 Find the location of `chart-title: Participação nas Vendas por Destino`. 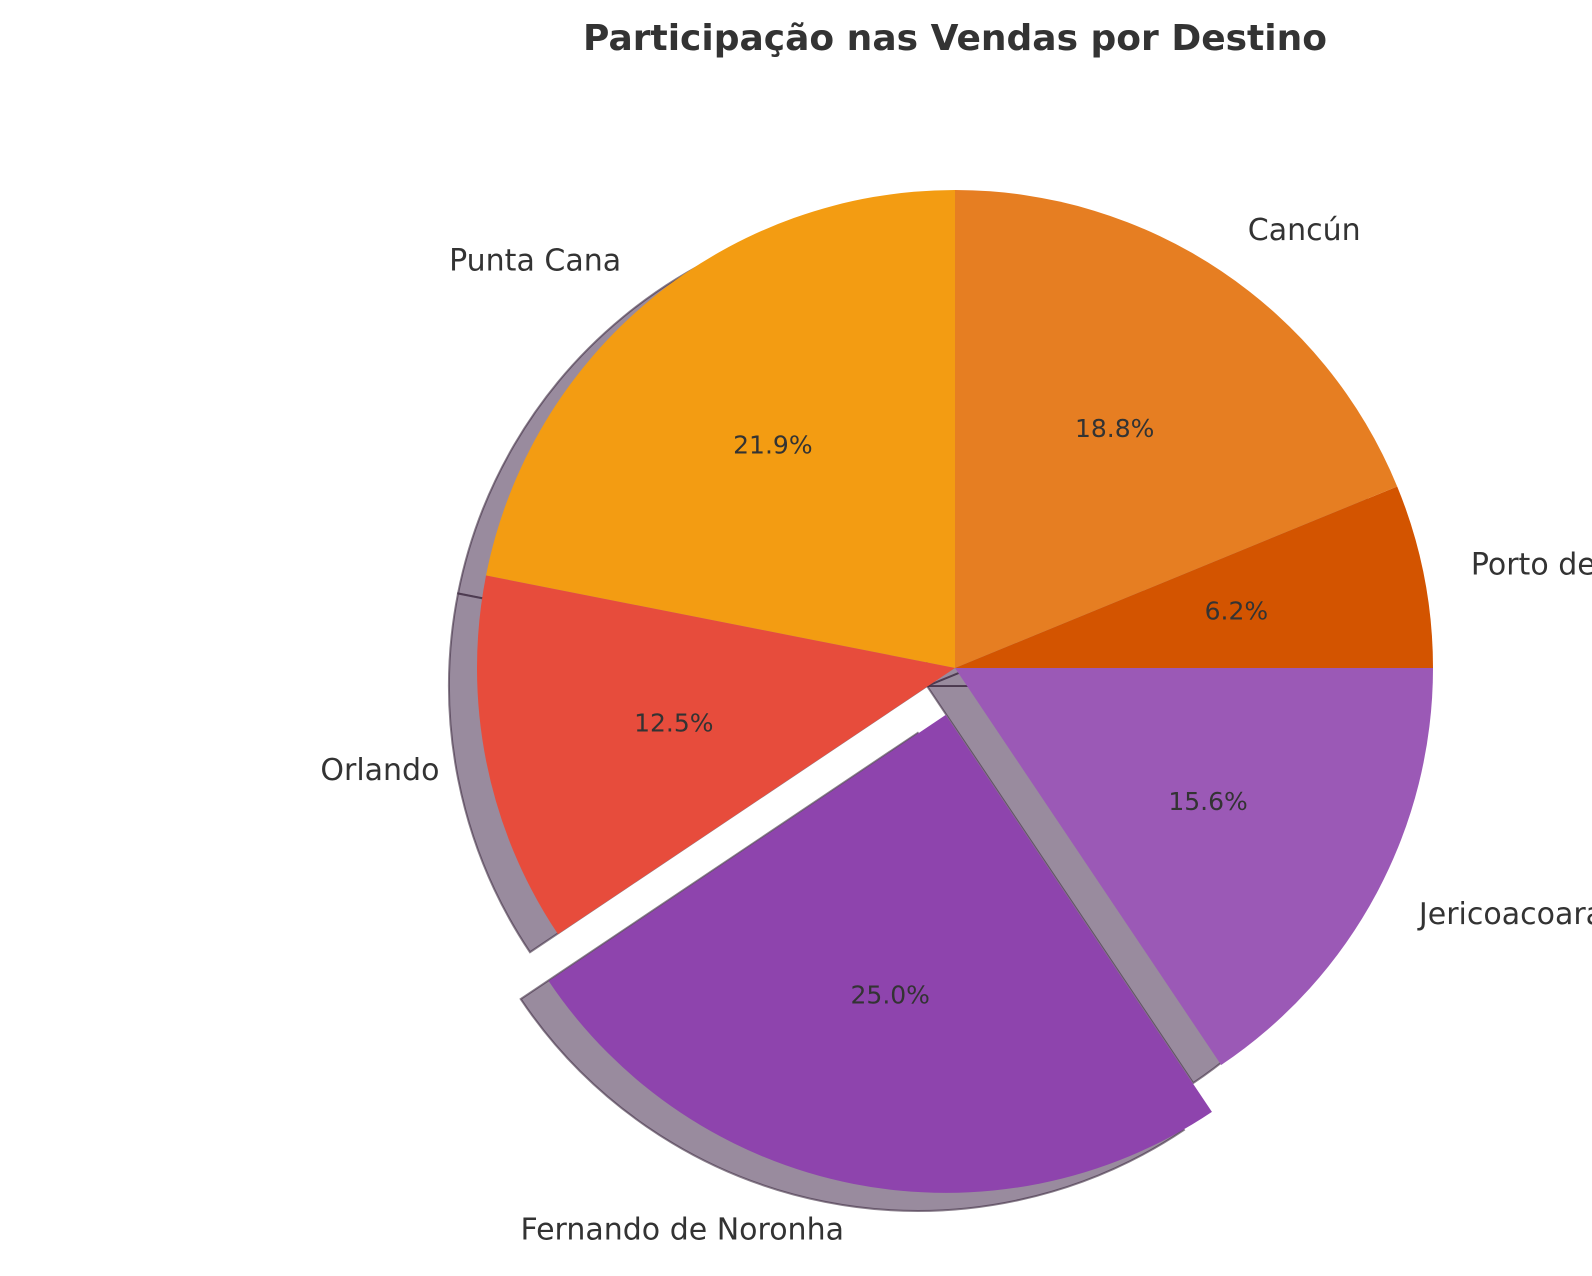

chart-title: Participação nas Vendas por Destino is located at coordinates (955, 38).